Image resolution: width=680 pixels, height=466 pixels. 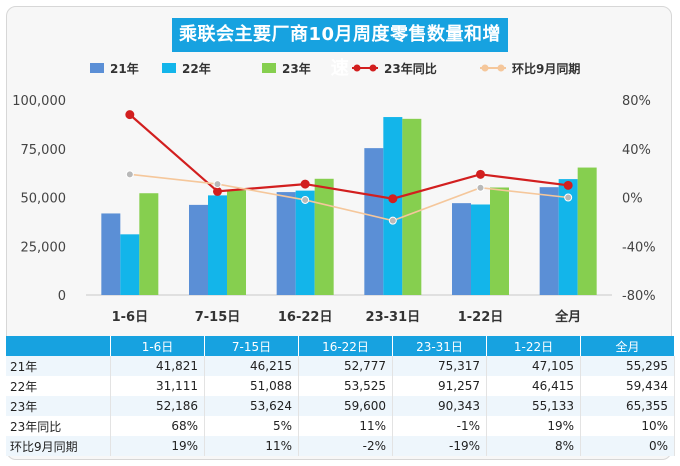 What do you see at coordinates (627, 366) in the screenshot?
I see `table-cell: 55,295` at bounding box center [627, 366].